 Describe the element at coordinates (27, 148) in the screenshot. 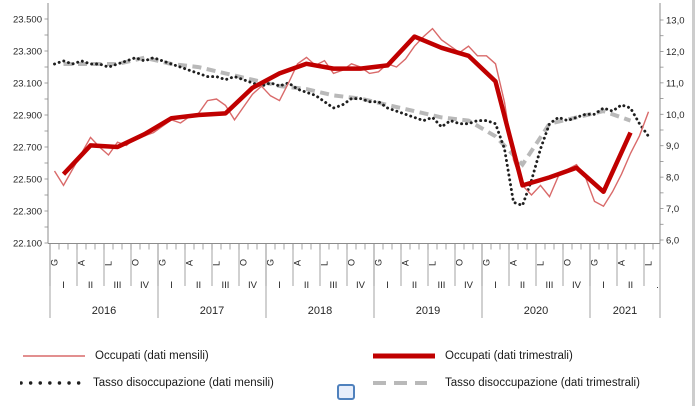

I see `svg-text: 22.700` at that location.